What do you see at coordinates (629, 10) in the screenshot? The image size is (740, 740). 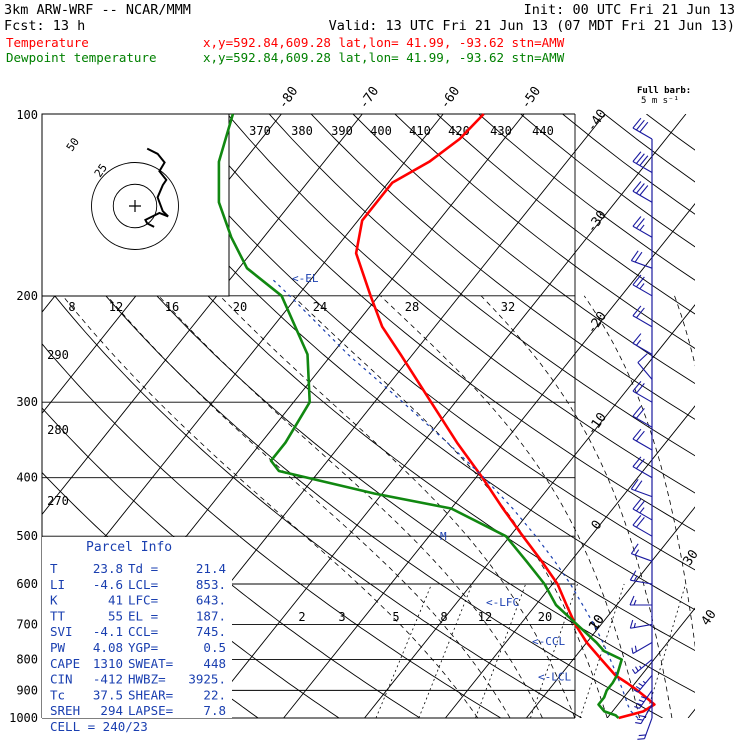 I see `init-time: Init: 00 UTC Fri 21 Jun 13` at bounding box center [629, 10].